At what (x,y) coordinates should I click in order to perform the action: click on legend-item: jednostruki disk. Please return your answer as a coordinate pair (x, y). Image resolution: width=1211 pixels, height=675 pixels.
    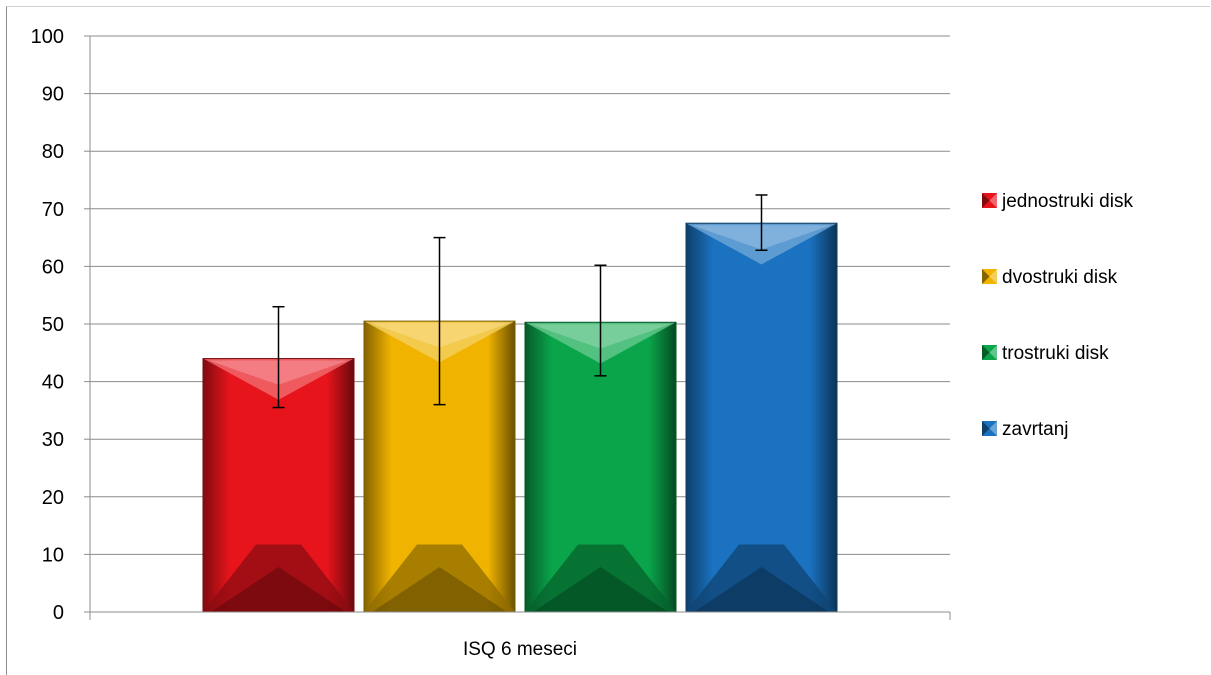
    Looking at the image, I should click on (1057, 201).